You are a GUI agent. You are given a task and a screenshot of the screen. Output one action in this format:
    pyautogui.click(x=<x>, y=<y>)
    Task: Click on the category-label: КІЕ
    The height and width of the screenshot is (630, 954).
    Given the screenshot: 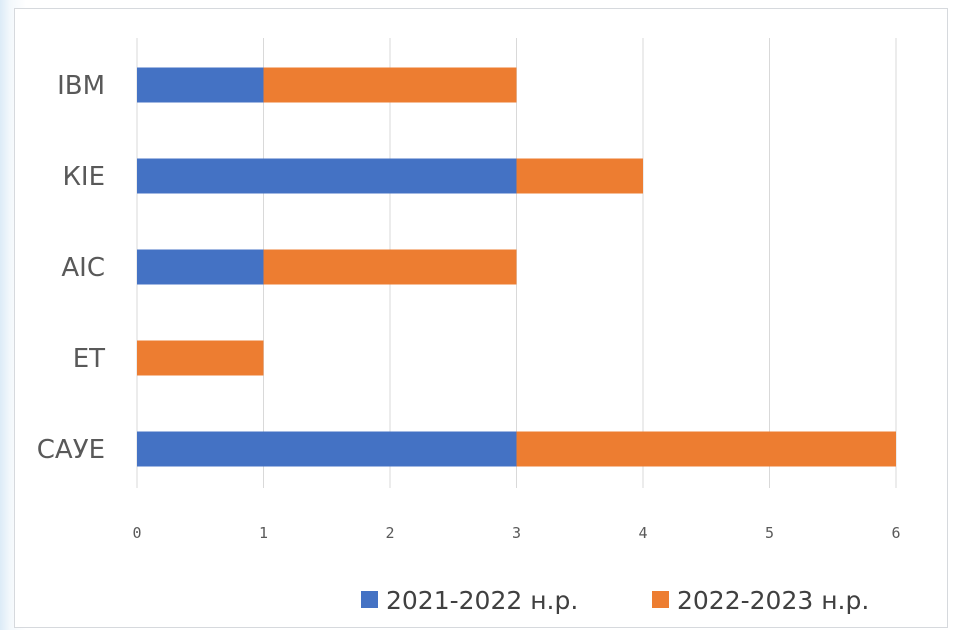 What is the action you would take?
    pyautogui.click(x=83, y=177)
    